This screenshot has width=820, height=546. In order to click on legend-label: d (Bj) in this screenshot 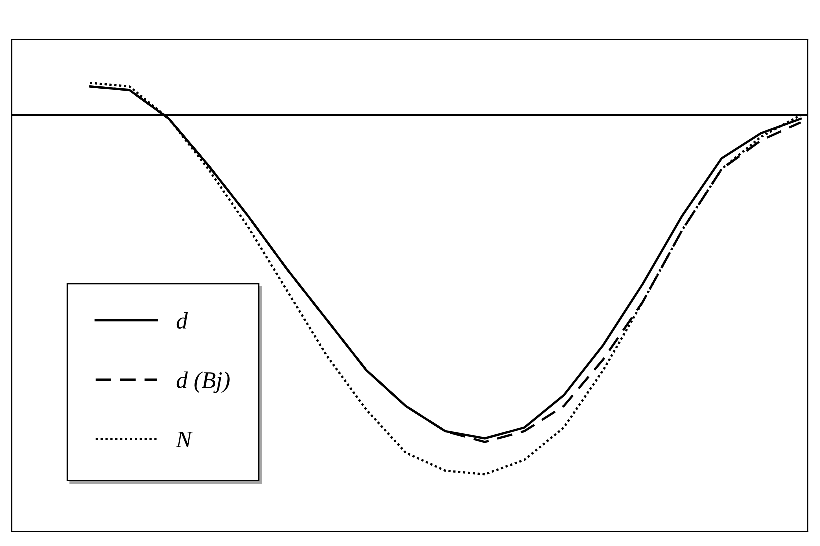, I will do `click(203, 383)`.